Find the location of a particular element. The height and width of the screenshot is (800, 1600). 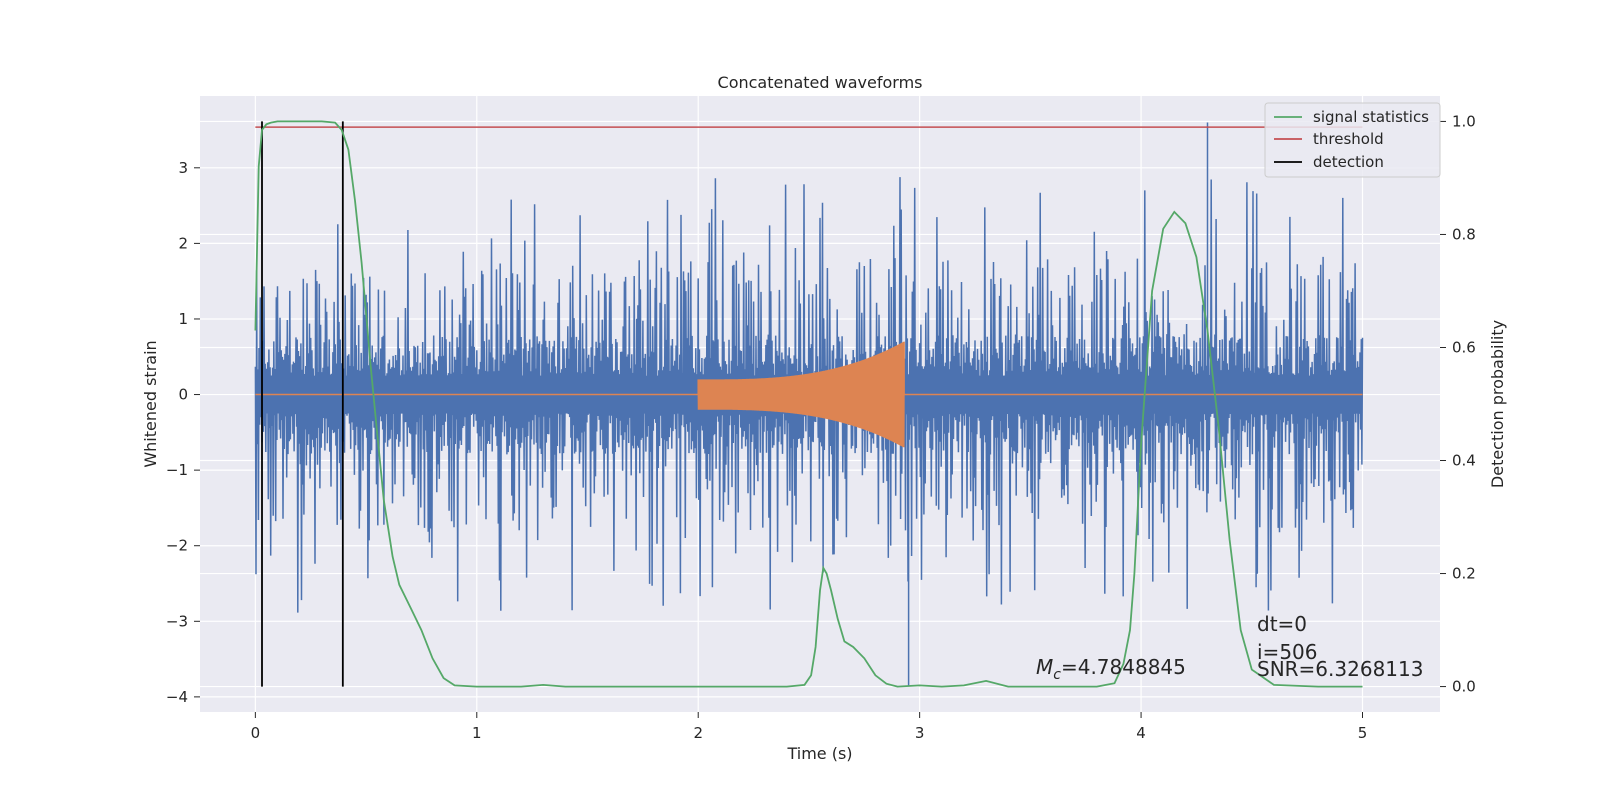

snr-annotation: SNR=6.3268113 is located at coordinates (1340, 669).